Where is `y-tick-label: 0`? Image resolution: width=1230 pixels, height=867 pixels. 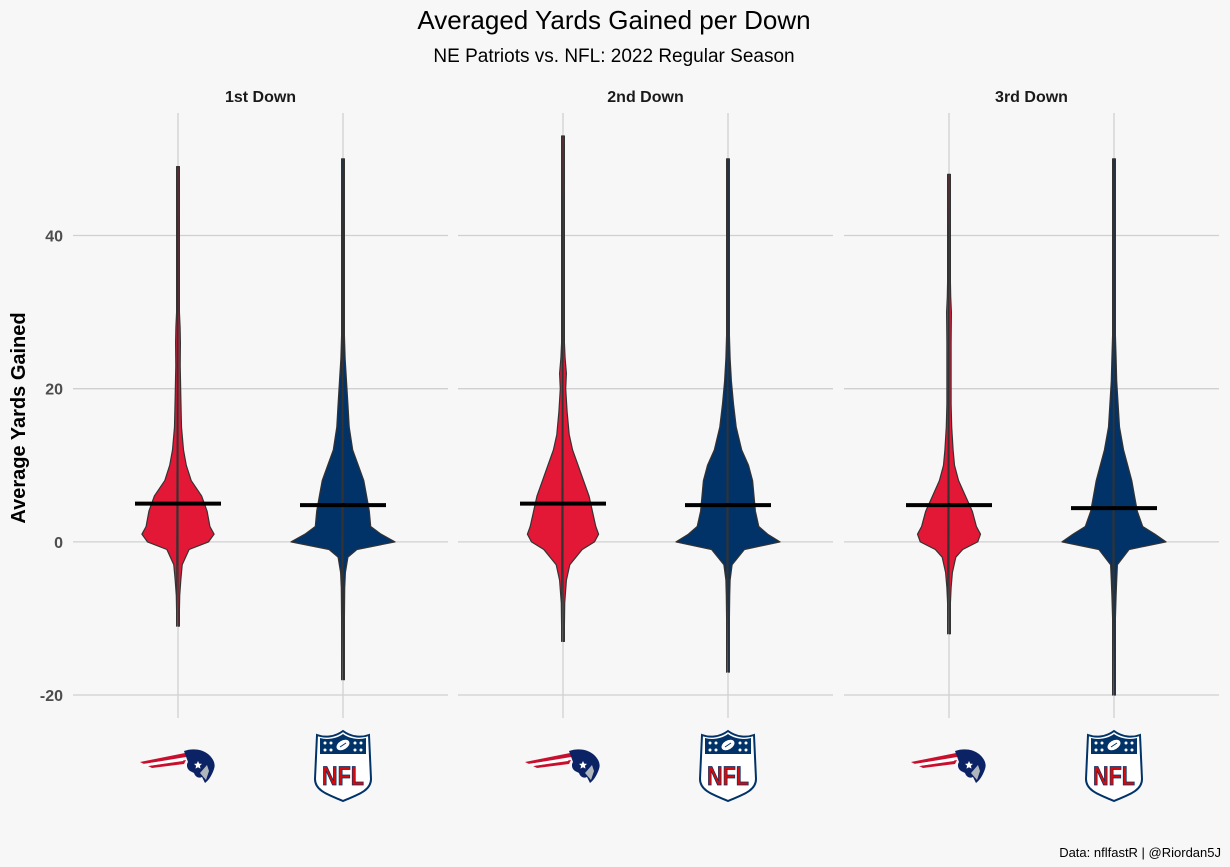
y-tick-label: 0 is located at coordinates (58, 543).